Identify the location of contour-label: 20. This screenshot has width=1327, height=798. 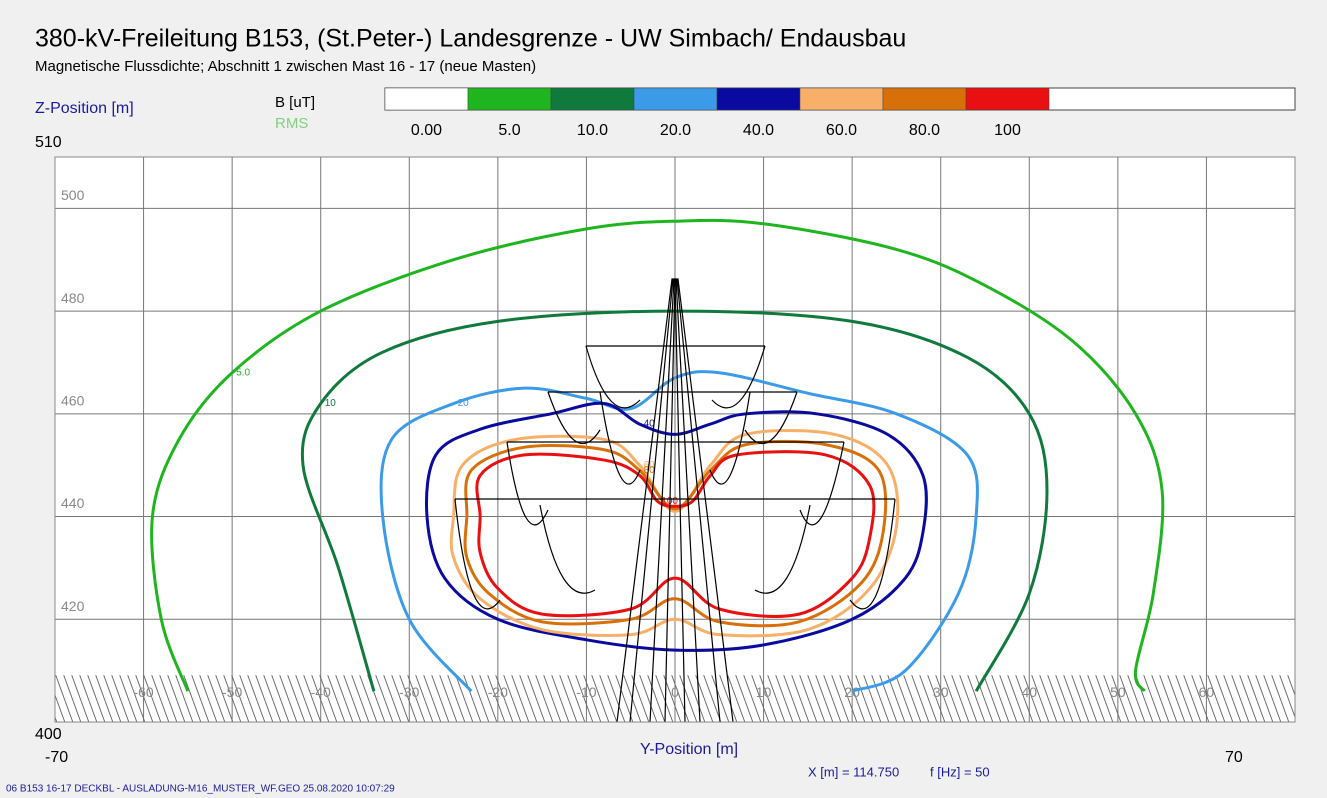
(464, 403).